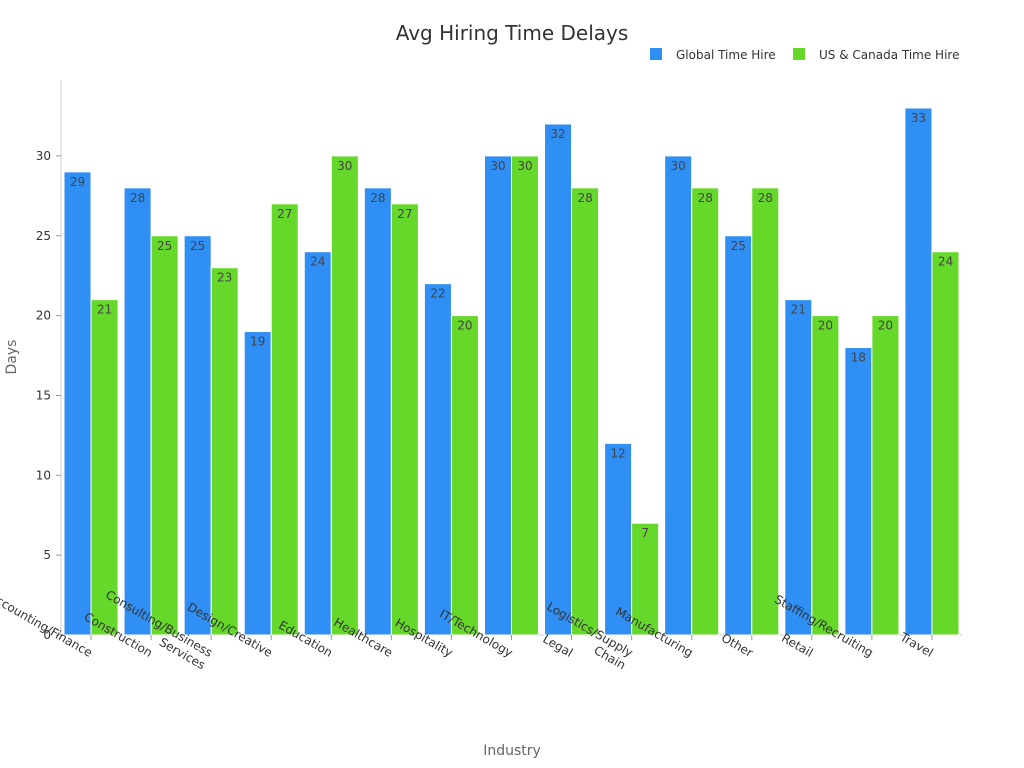 The height and width of the screenshot is (768, 1024). What do you see at coordinates (557, 134) in the screenshot?
I see `data-label-global: 32` at bounding box center [557, 134].